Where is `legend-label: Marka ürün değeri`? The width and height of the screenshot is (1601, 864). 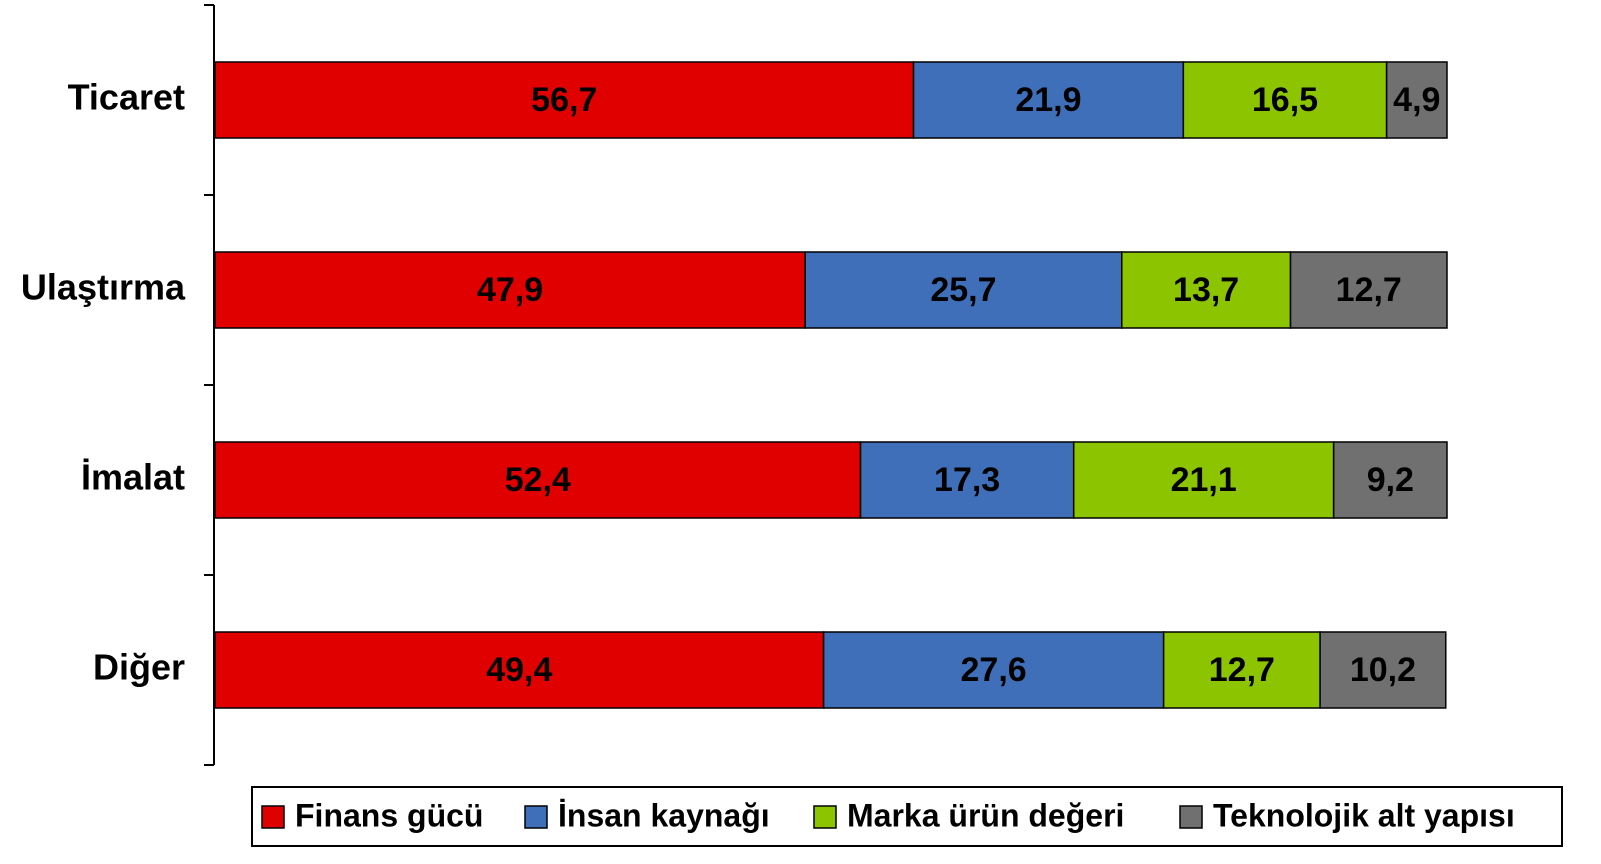
legend-label: Marka ürün değeri is located at coordinates (985, 815).